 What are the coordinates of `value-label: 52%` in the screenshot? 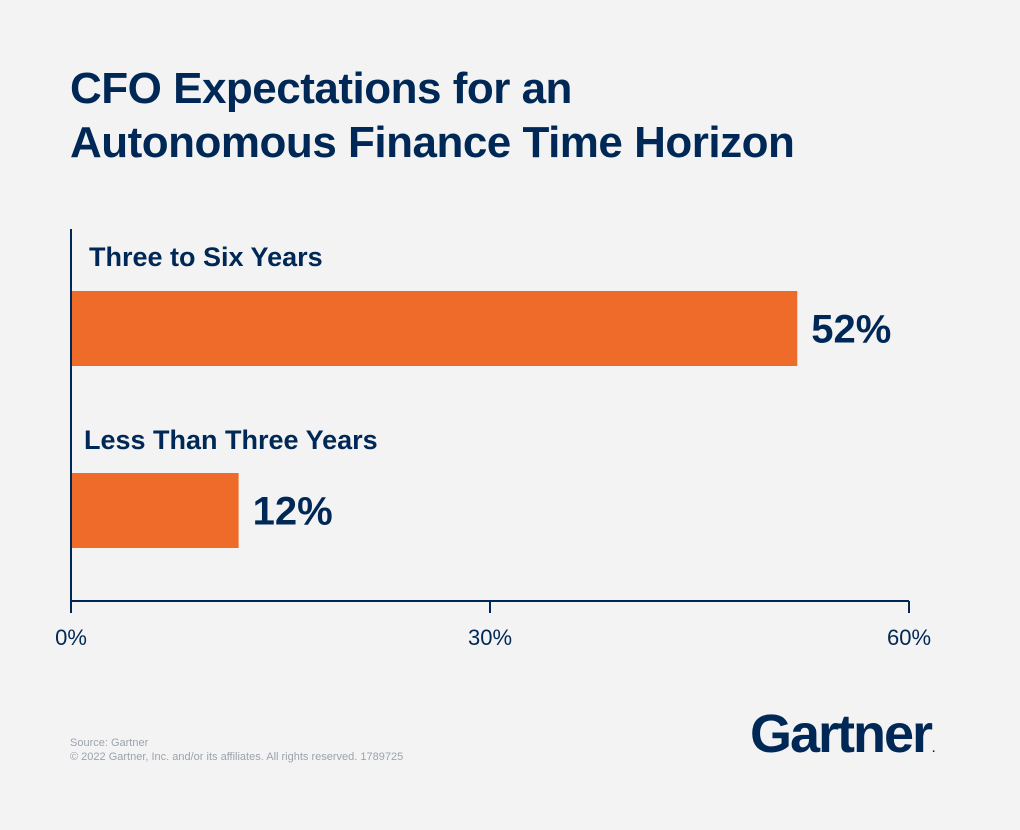 It's located at (851, 330).